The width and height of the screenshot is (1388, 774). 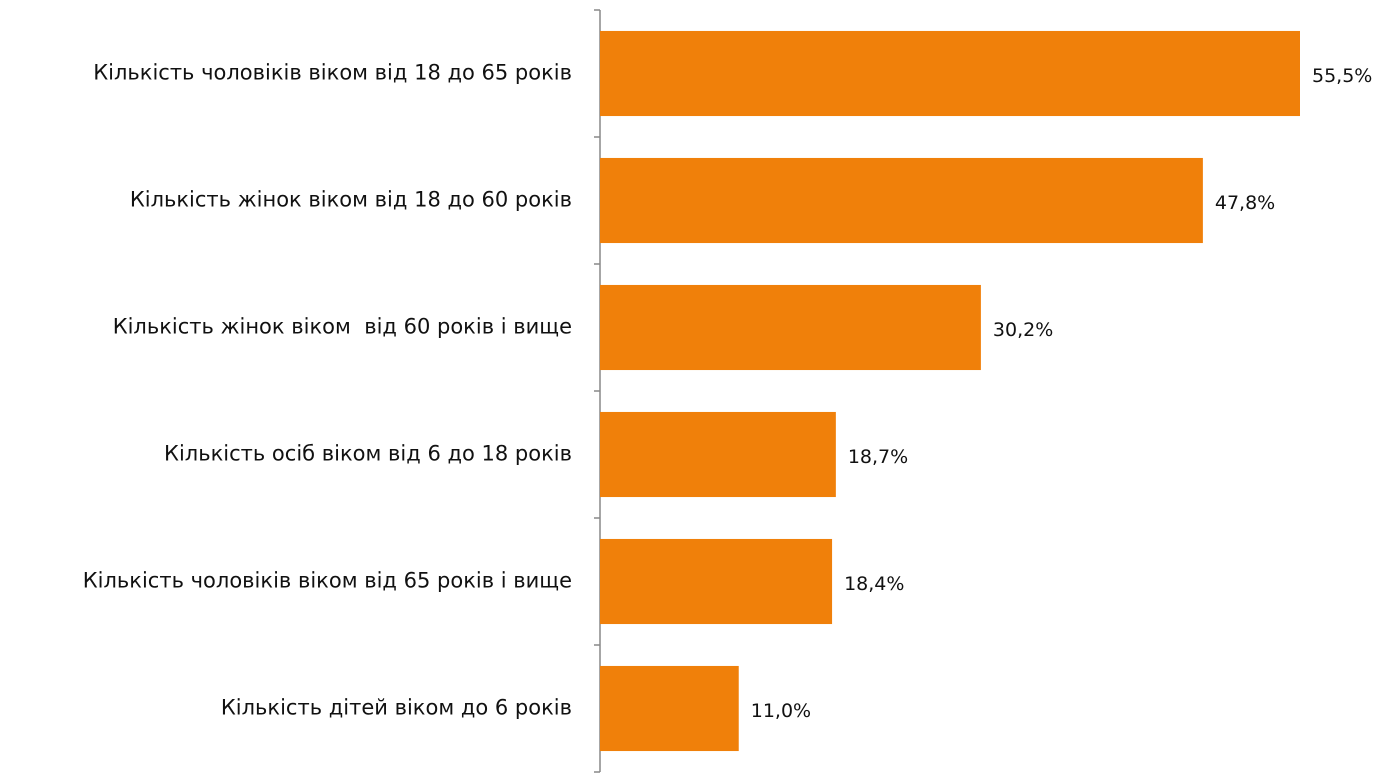 What do you see at coordinates (878, 457) in the screenshot?
I see `value-label: 18,7%` at bounding box center [878, 457].